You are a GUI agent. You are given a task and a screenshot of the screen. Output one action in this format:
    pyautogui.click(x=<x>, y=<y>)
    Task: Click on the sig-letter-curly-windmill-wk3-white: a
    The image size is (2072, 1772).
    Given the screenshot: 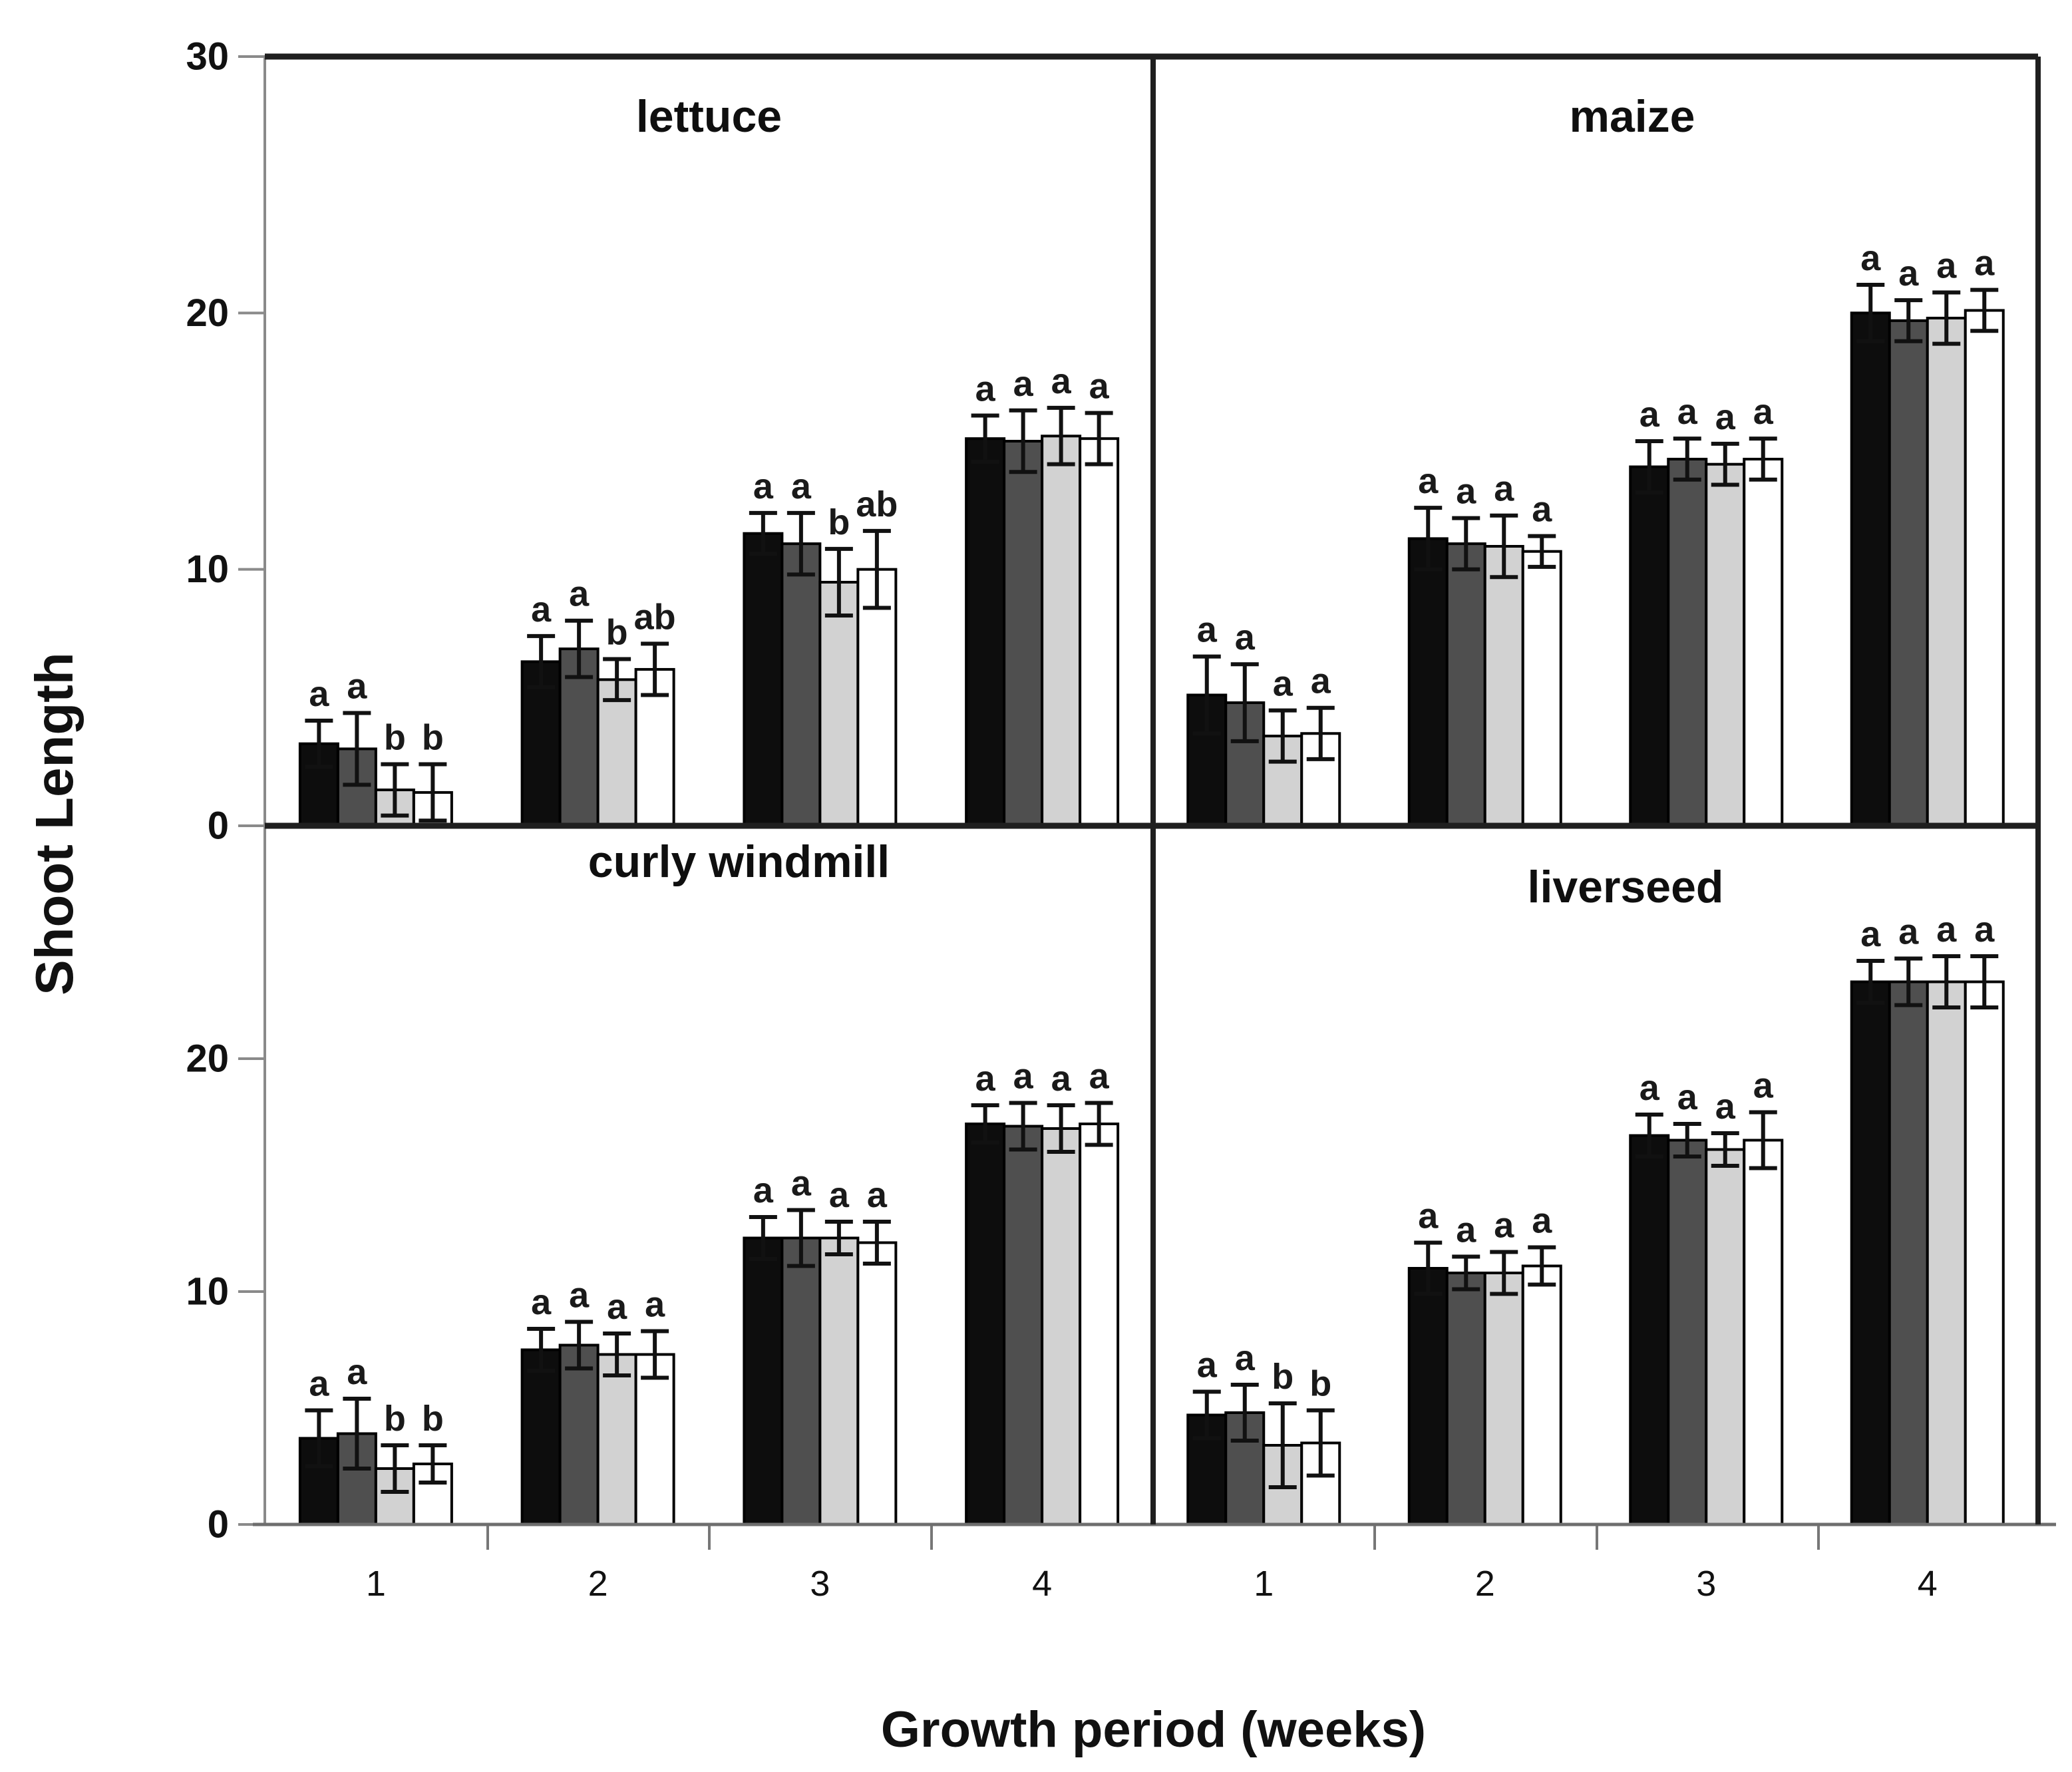 What is the action you would take?
    pyautogui.click(x=878, y=1195)
    